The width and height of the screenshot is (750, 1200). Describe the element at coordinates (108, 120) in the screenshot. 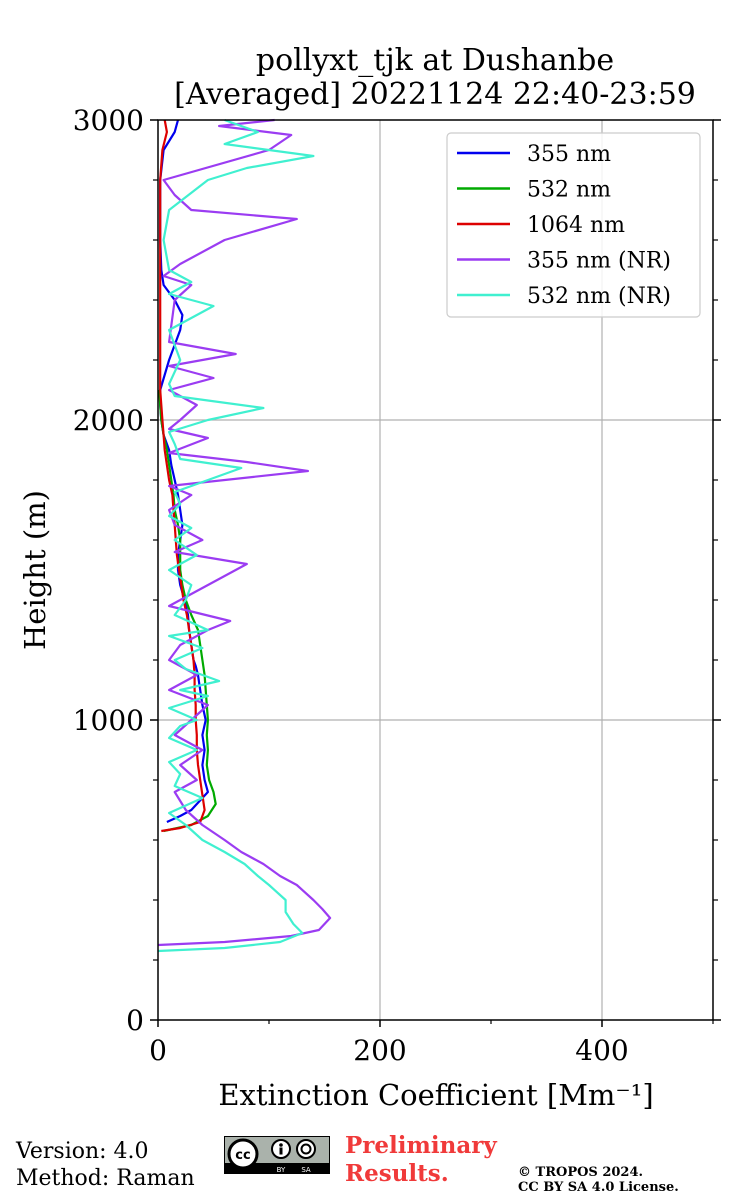

I see `y-tick-label: 3000` at that location.